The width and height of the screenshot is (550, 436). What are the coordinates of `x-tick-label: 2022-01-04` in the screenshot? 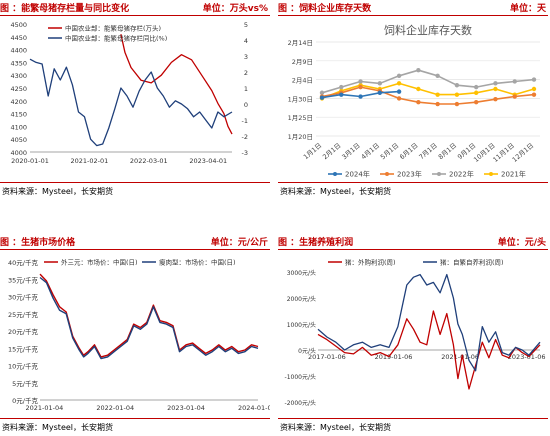 It's located at (115, 408).